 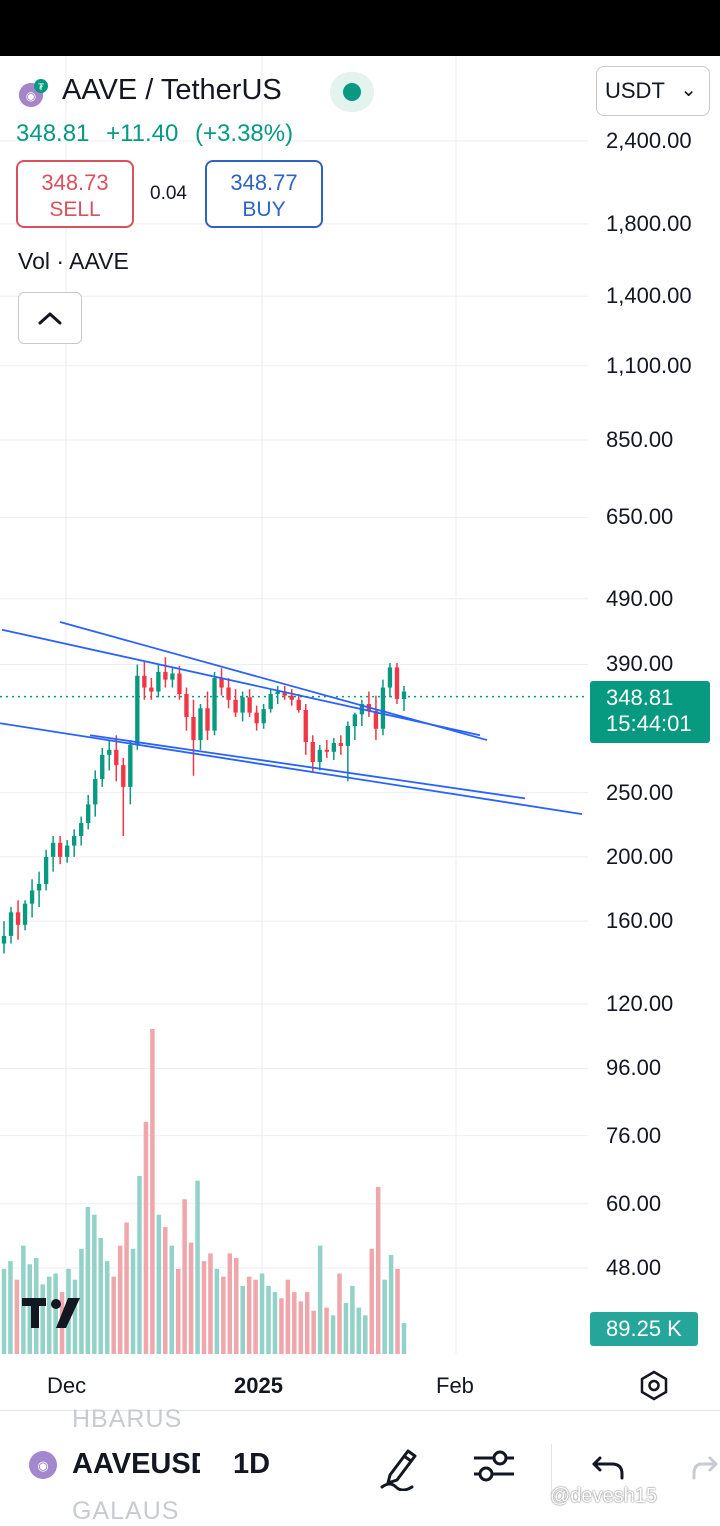 What do you see at coordinates (640, 664) in the screenshot?
I see `price-axis-tick: 390.00` at bounding box center [640, 664].